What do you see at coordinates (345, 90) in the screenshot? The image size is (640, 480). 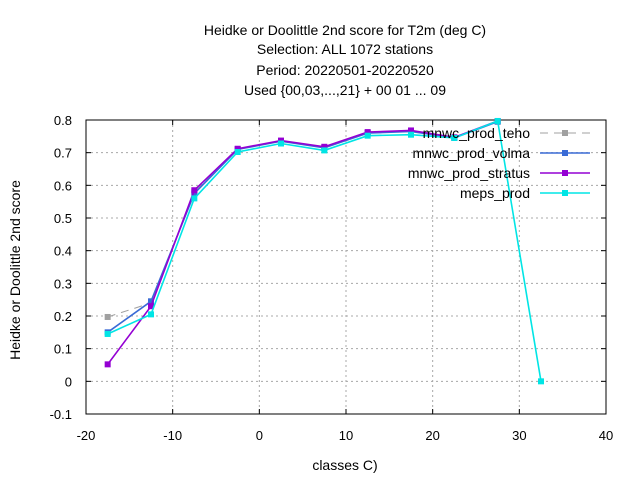 I see `title-line-4: Used {00,03,...,21} + 00 01 ... 09` at bounding box center [345, 90].